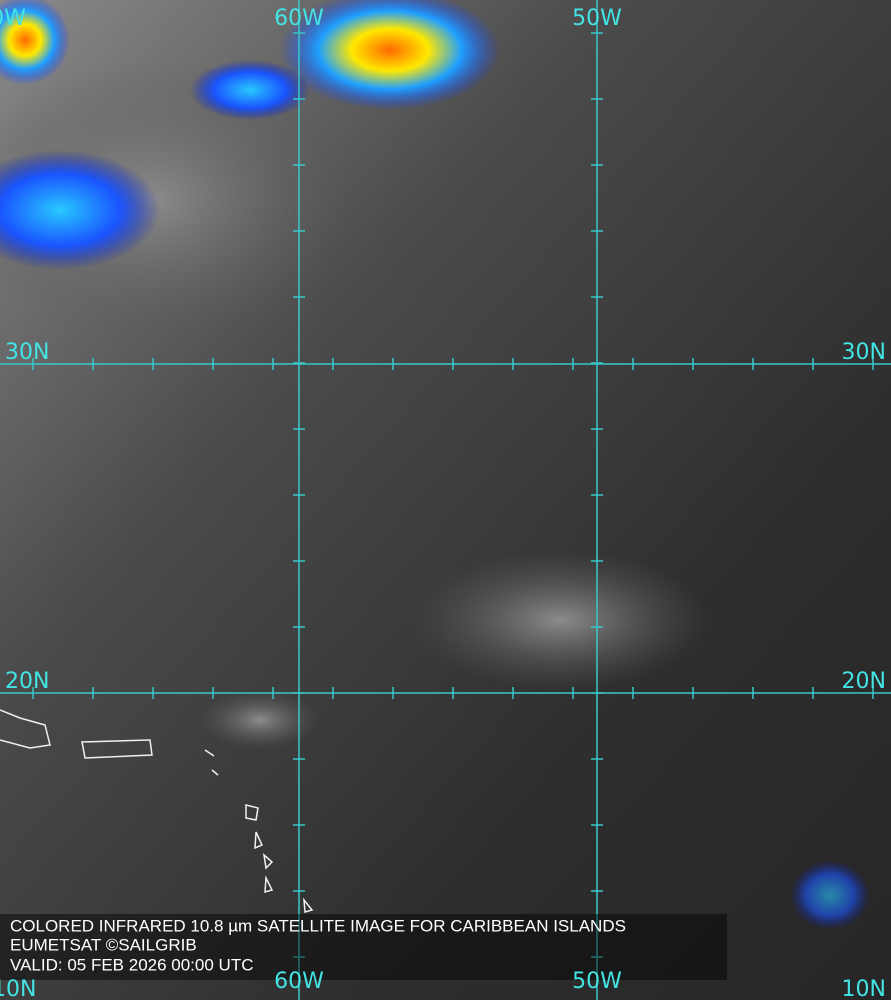 The height and width of the screenshot is (1000, 891). What do you see at coordinates (363, 947) in the screenshot?
I see `caption-box` at bounding box center [363, 947].